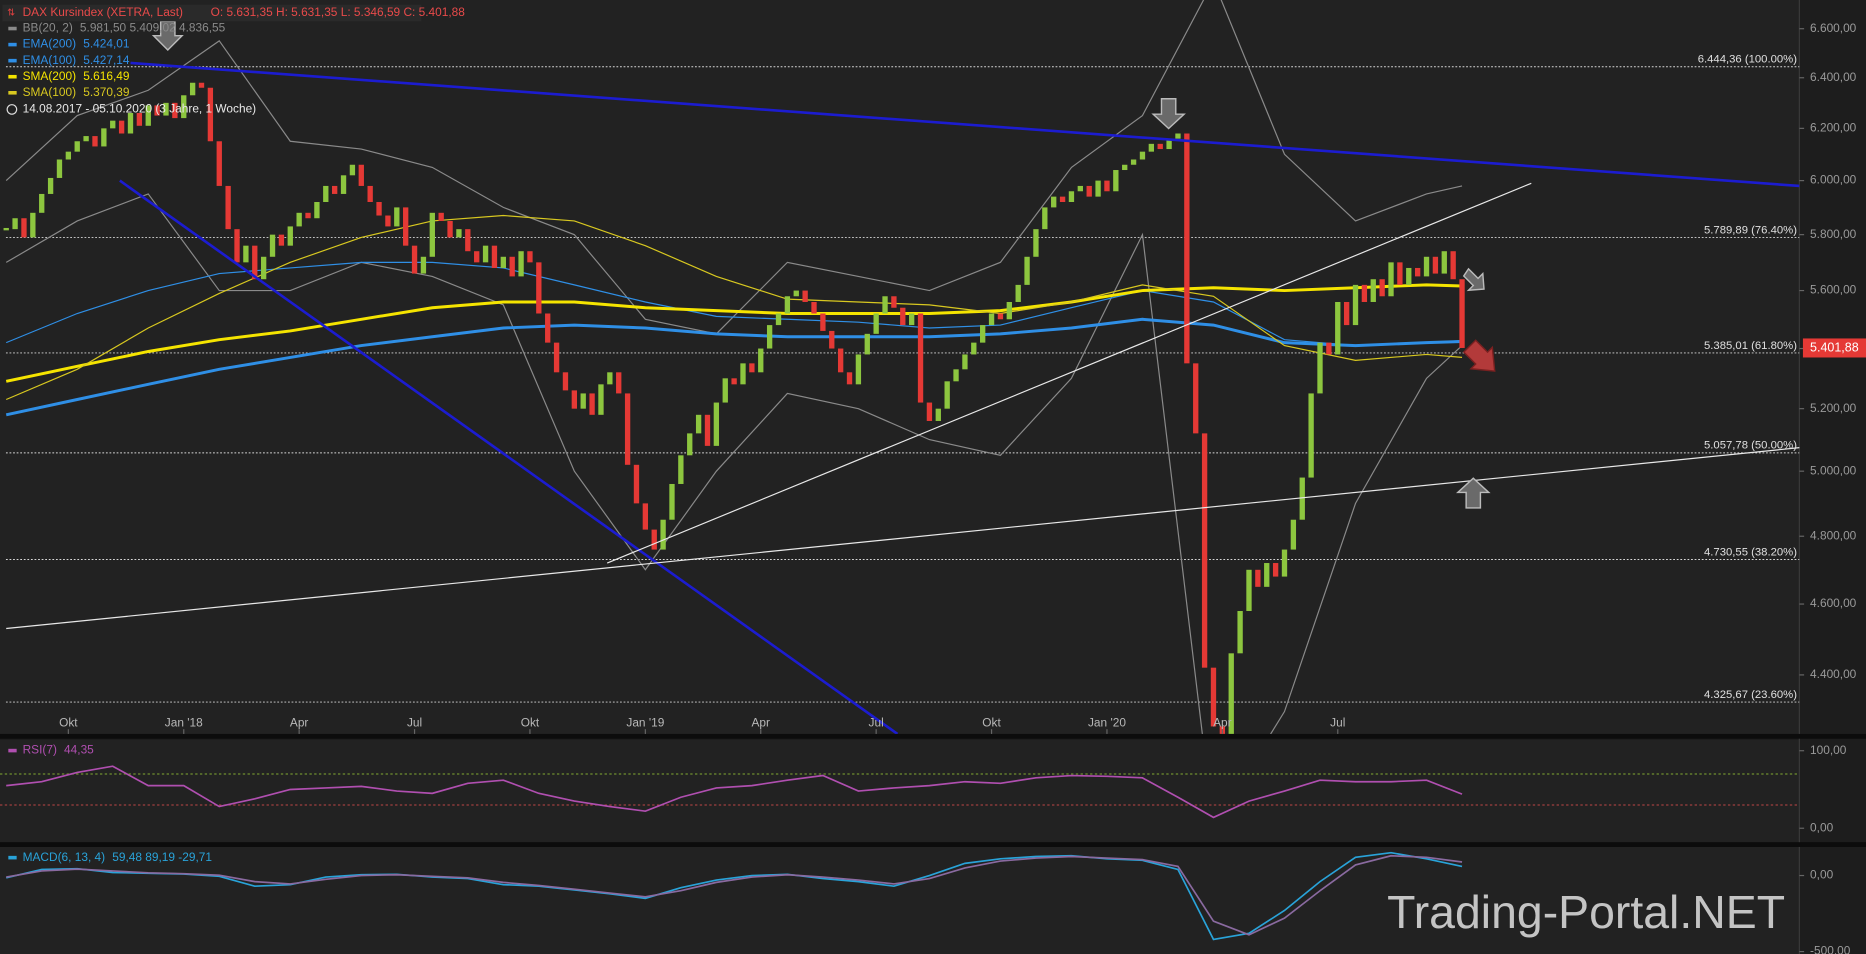  Describe the element at coordinates (734, 896) in the screenshot. I see `macd-panel` at that location.